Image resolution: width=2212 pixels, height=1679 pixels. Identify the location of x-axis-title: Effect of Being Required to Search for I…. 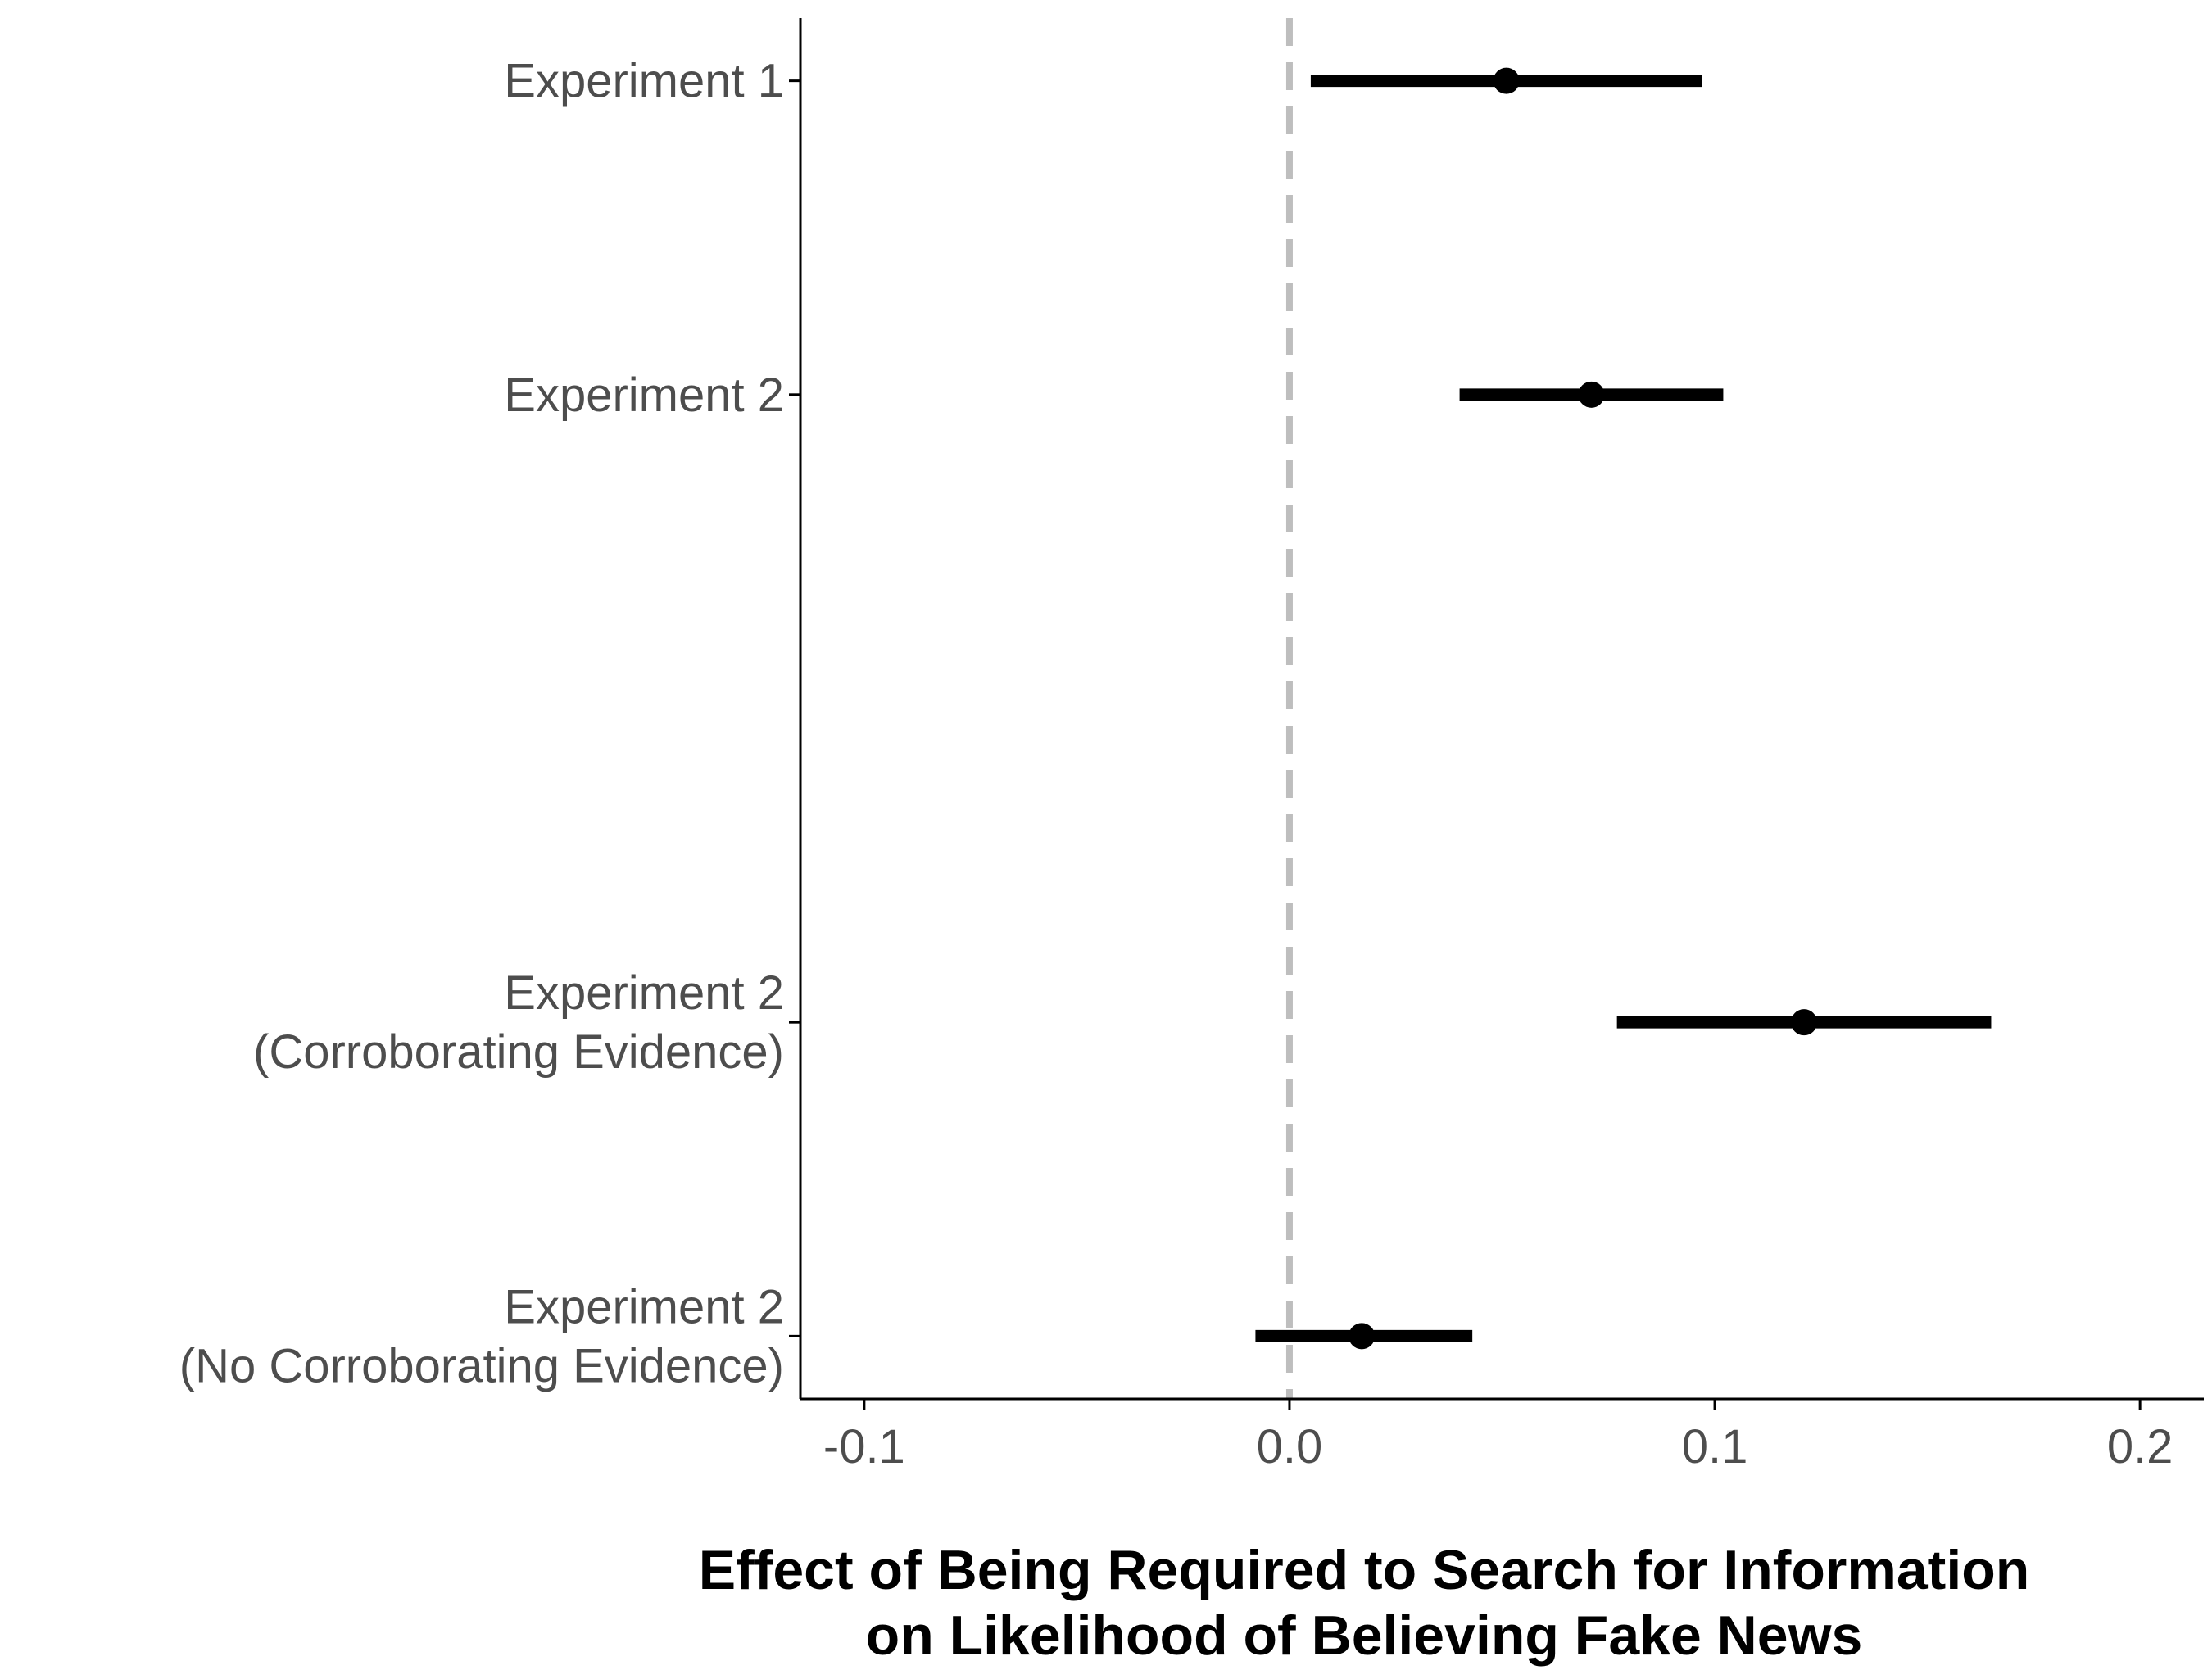
(1364, 1570).